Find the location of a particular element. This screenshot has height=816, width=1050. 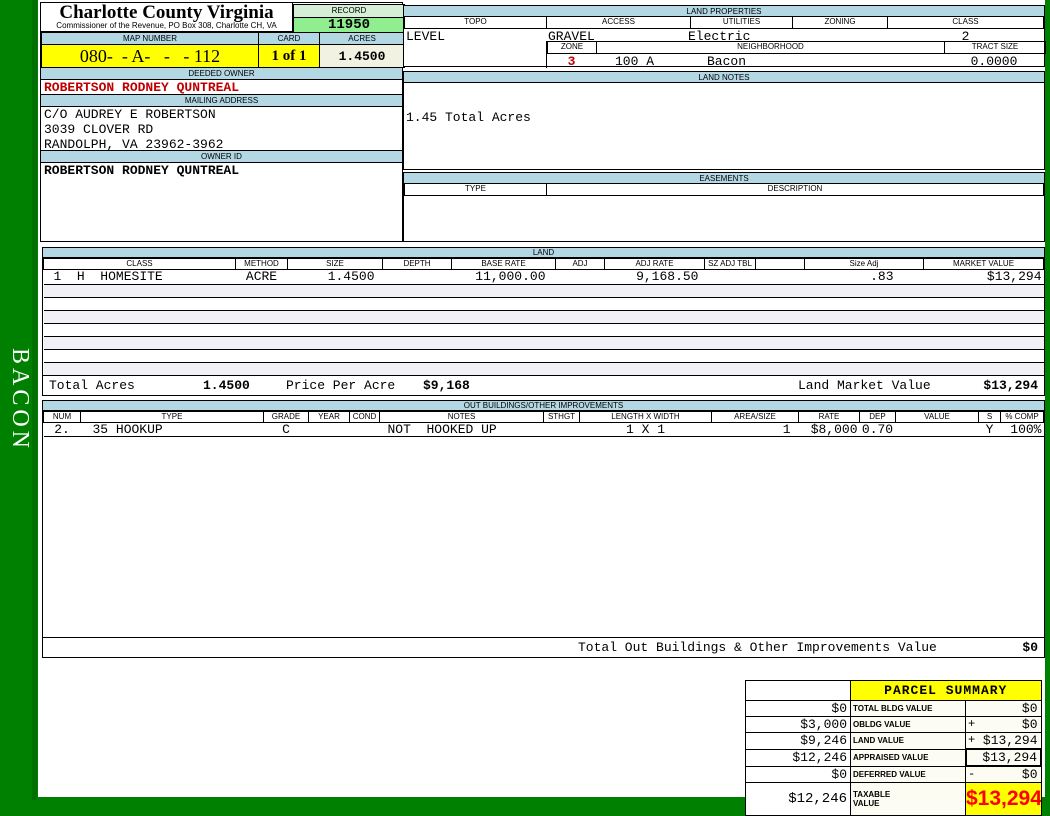

out-buildings-title: OUT BUILDINGS/OTHER IMPROVEMENTS is located at coordinates (543, 406).